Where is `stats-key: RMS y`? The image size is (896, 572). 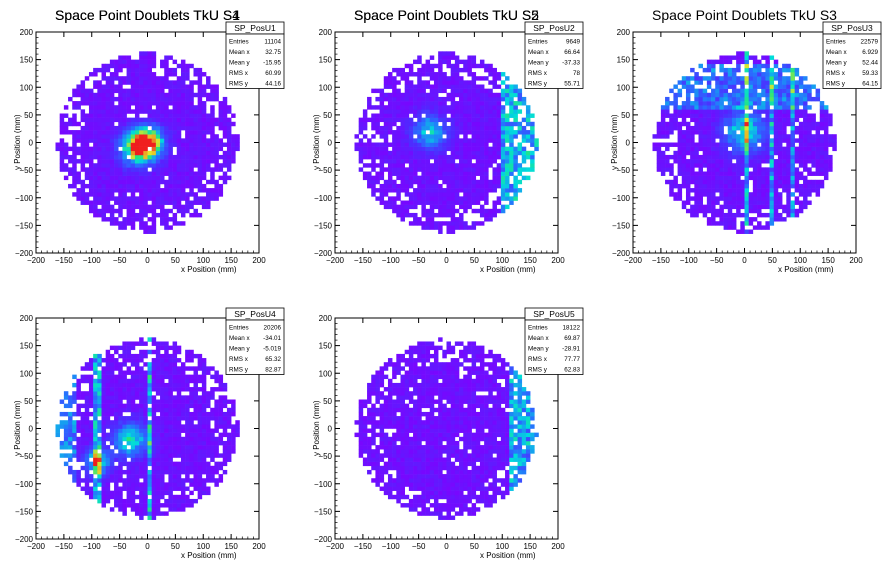 stats-key: RMS y is located at coordinates (538, 84).